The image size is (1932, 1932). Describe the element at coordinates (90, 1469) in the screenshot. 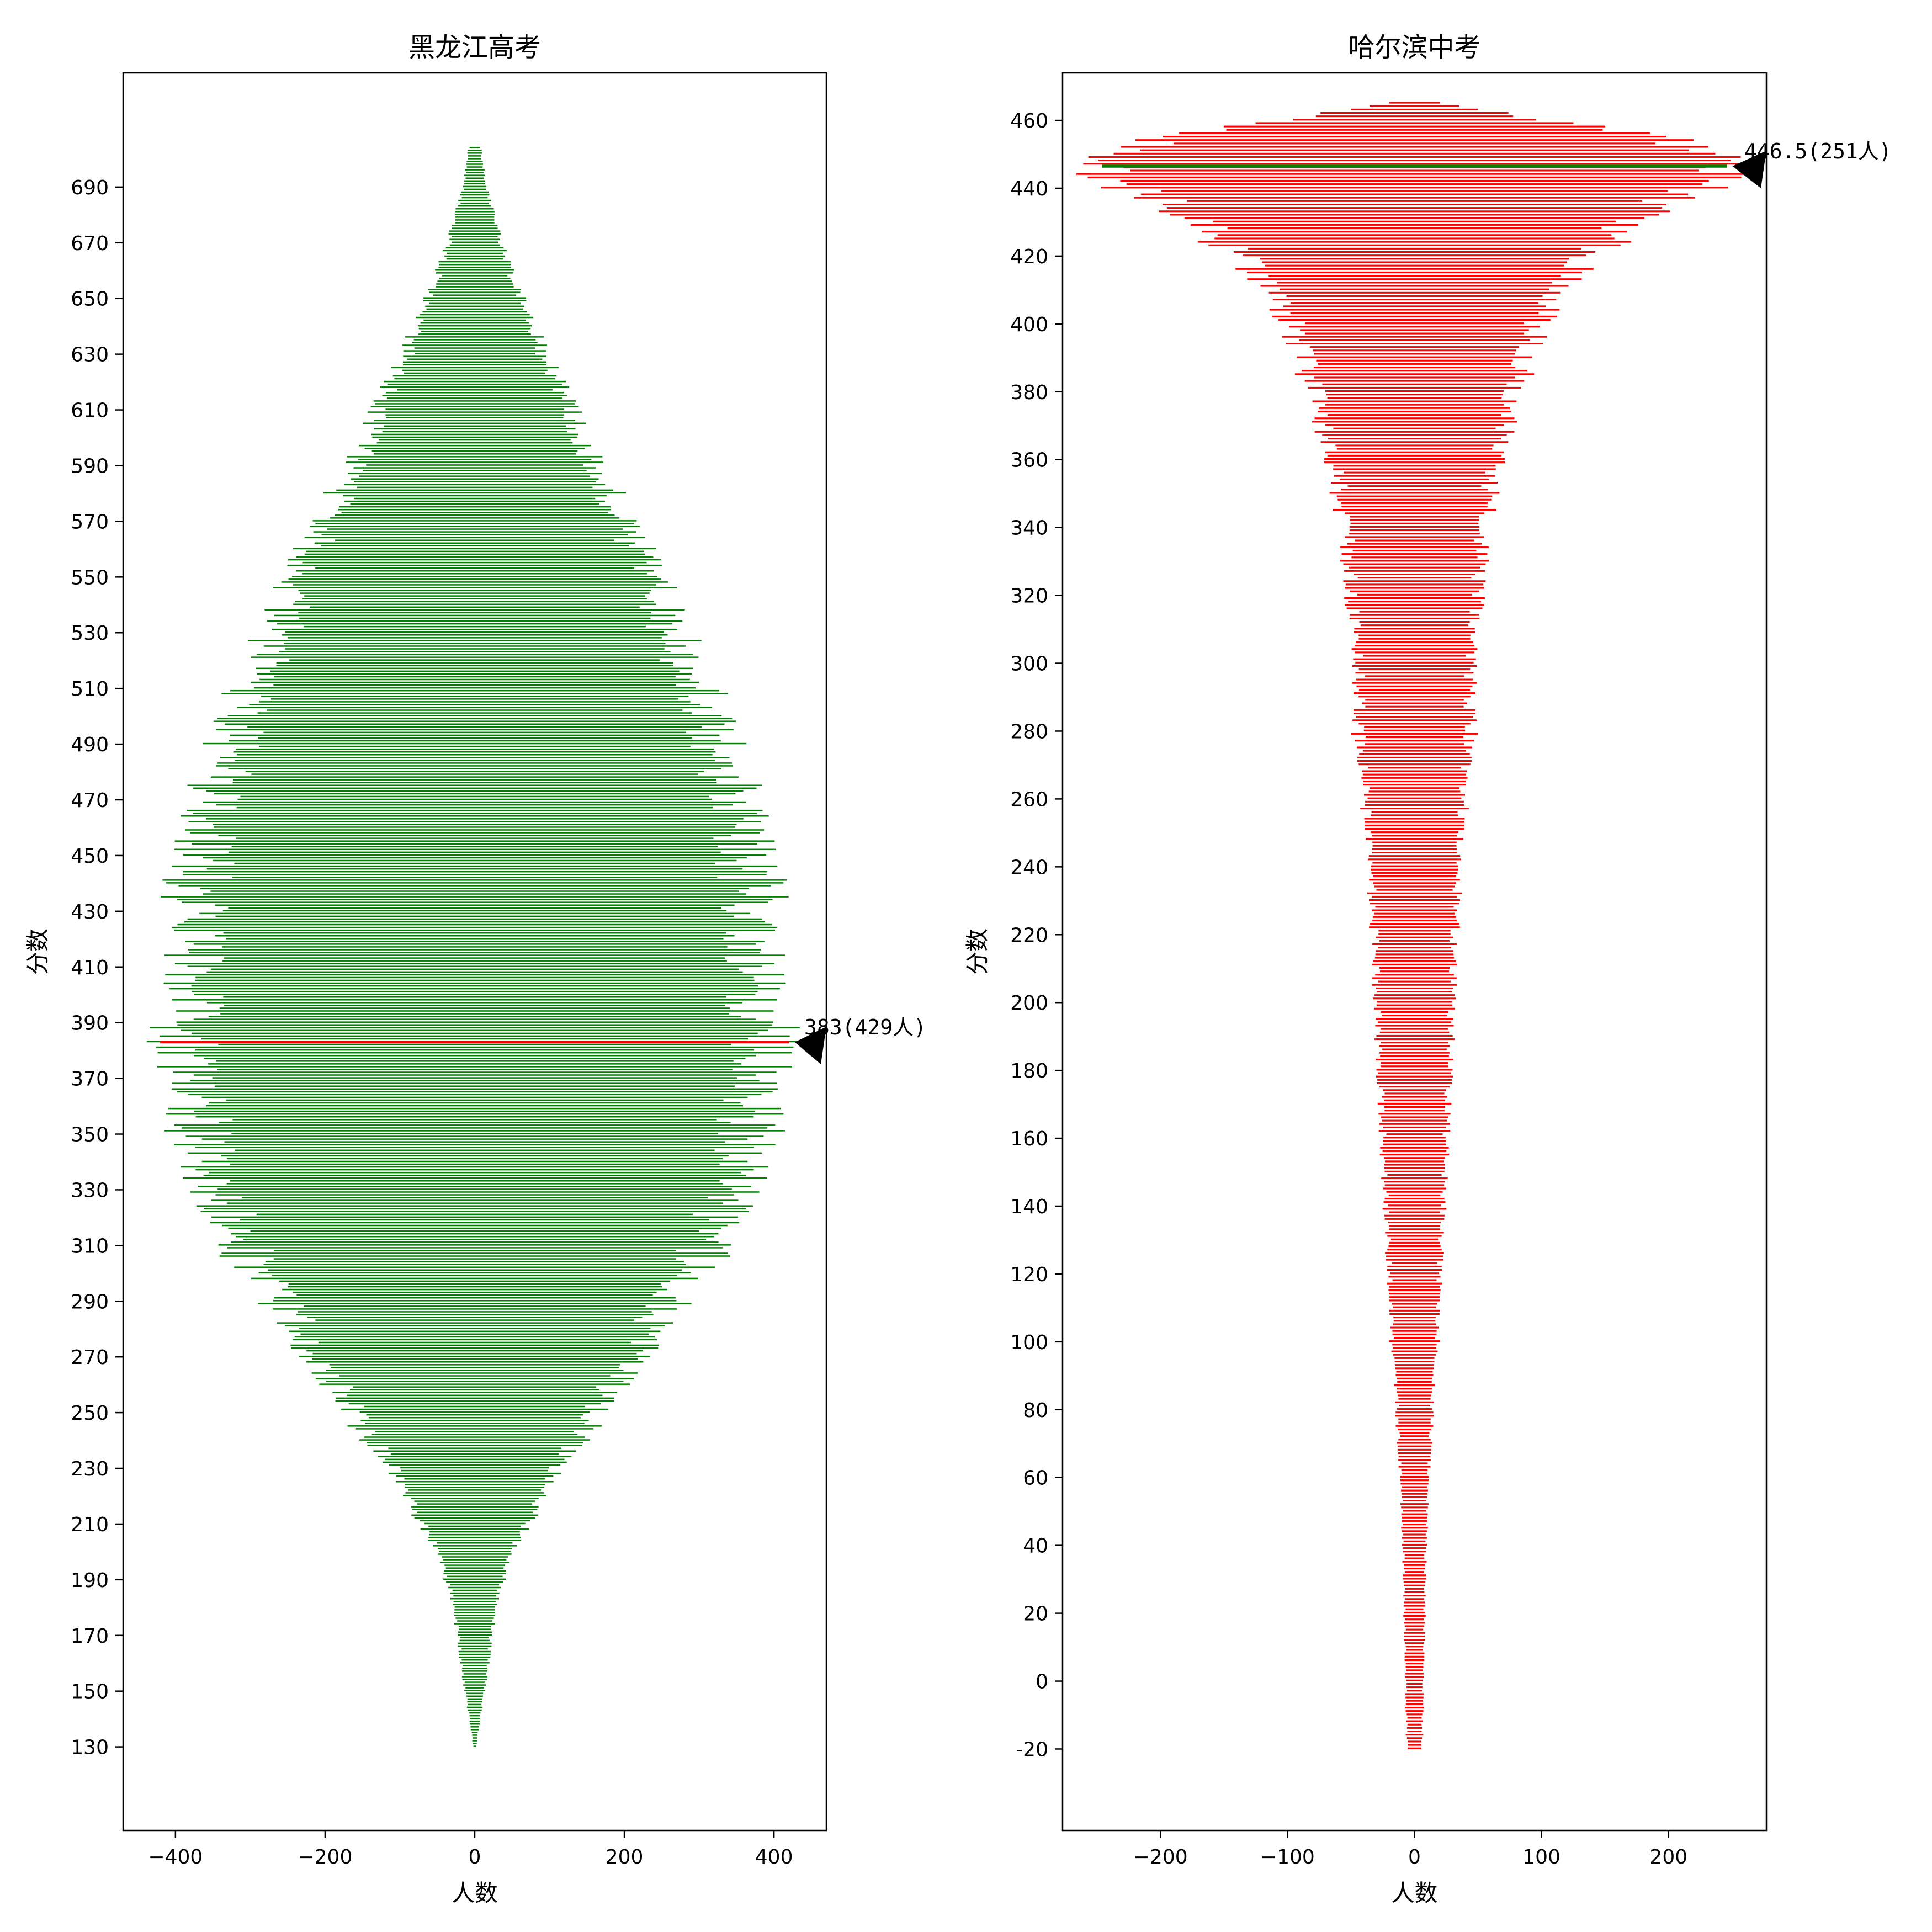

I see `left-y-tick-label: 230` at that location.